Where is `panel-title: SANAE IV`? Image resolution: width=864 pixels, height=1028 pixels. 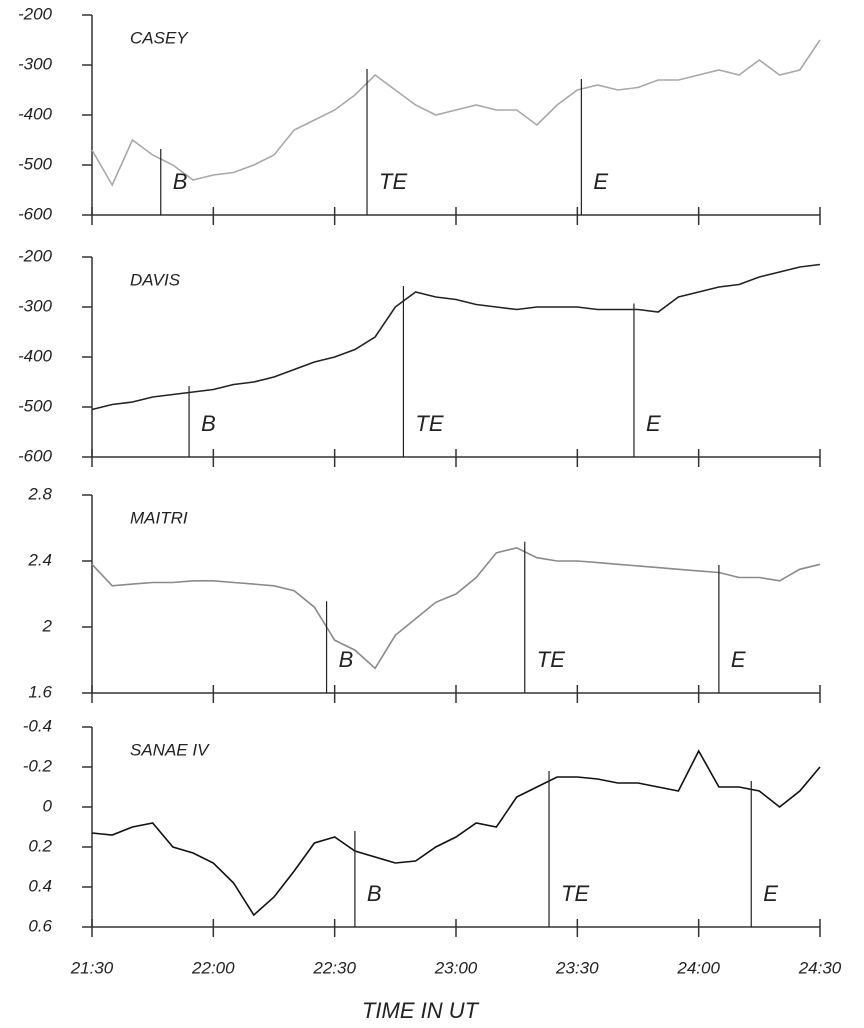 panel-title: SANAE IV is located at coordinates (170, 749).